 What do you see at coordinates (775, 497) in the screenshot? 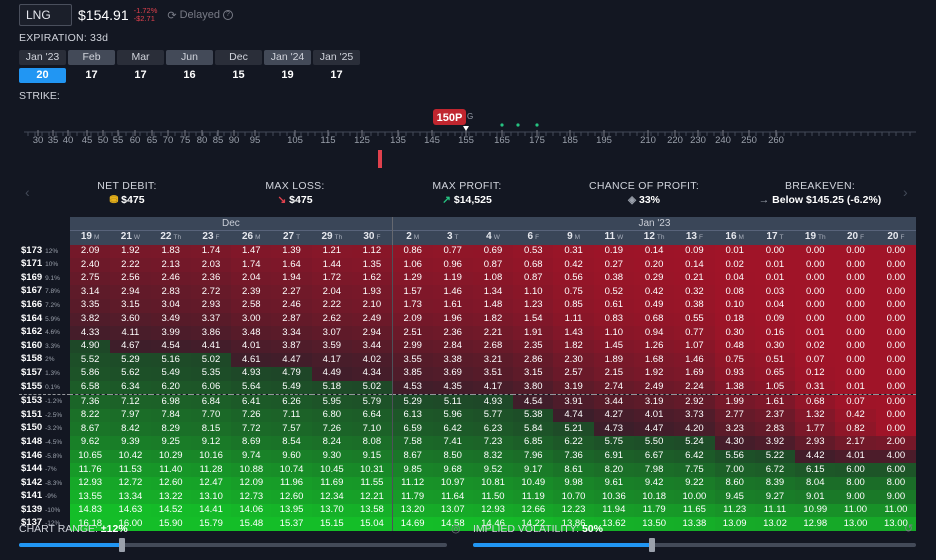
I see `value-cell: 9.27` at bounding box center [775, 497].